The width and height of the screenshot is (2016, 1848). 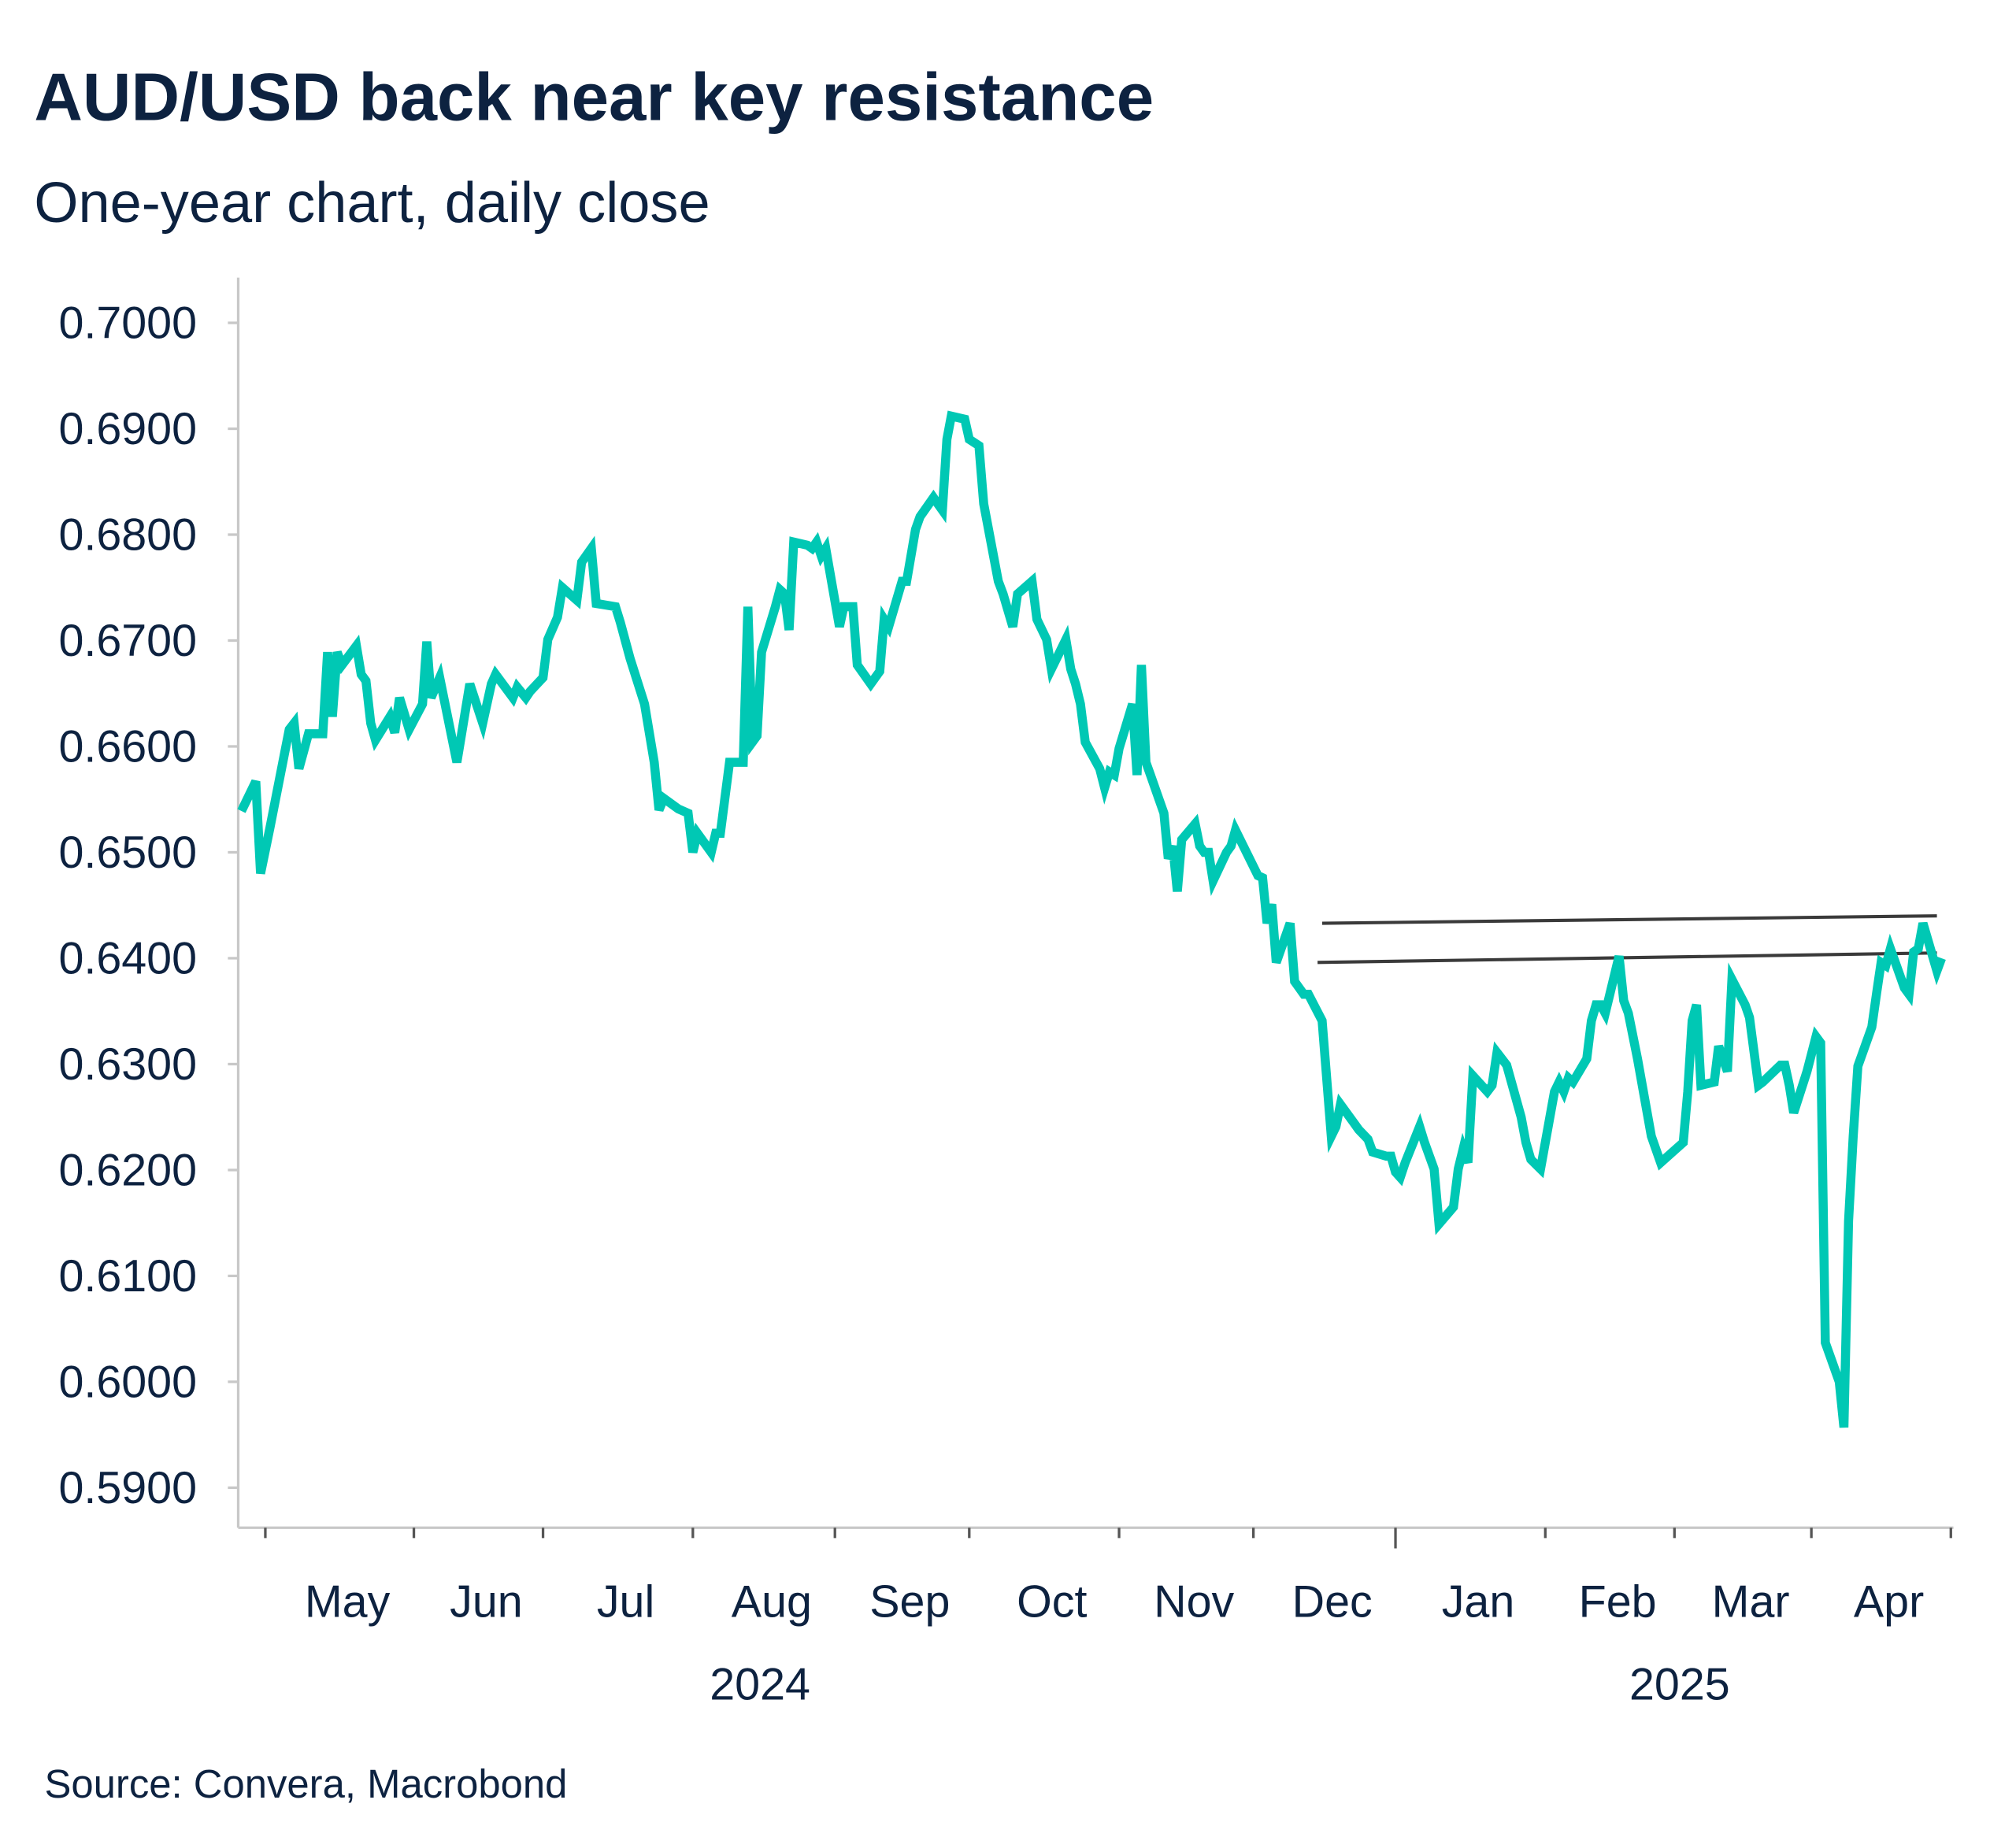 I want to click on source-note: Source: Convera, Macrobond, so click(x=305, y=1783).